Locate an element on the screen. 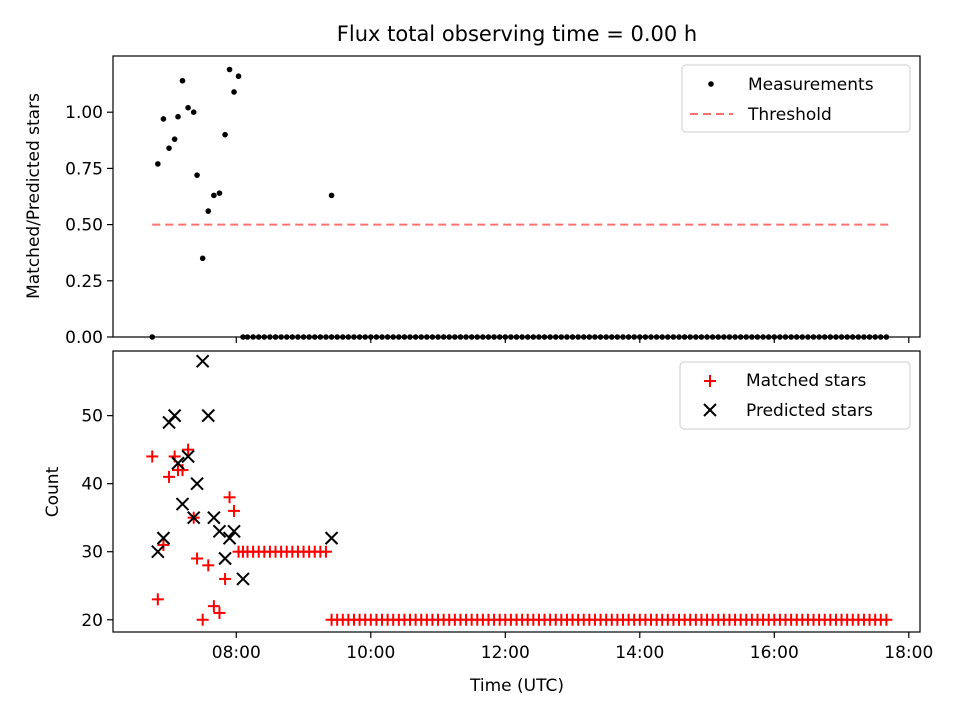 This screenshot has height=720, width=960. legend-threshold-label: Threshold is located at coordinates (789, 115).